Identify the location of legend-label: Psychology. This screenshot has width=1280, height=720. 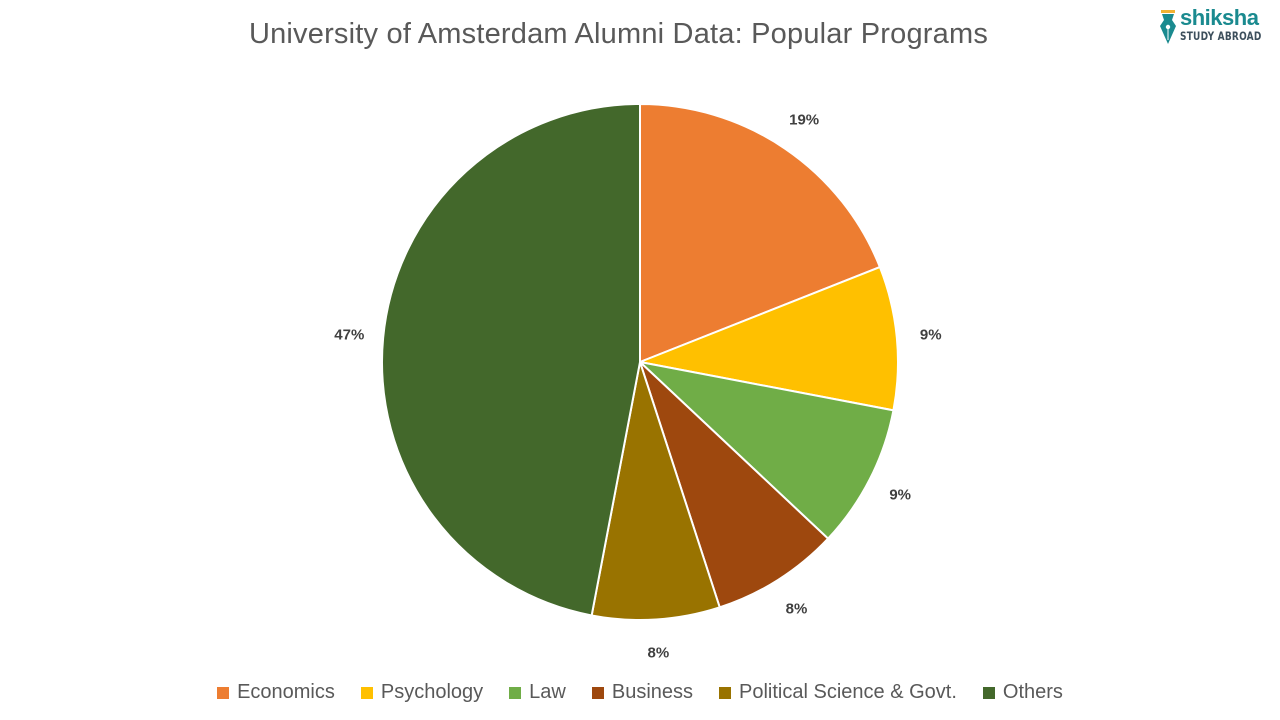
(432, 692).